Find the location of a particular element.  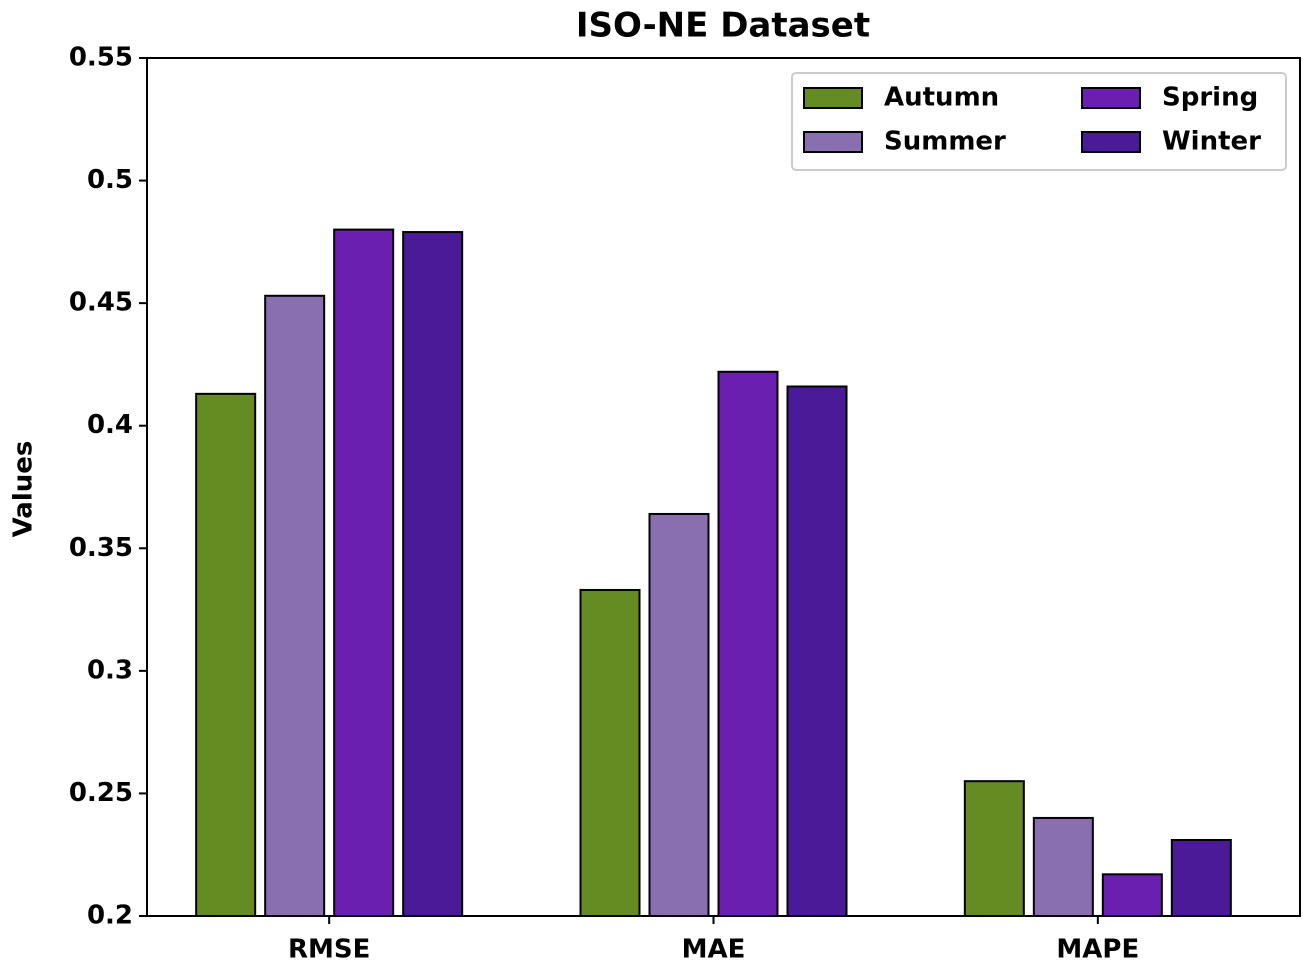

y-tick-label: 0.35 is located at coordinates (101, 548).